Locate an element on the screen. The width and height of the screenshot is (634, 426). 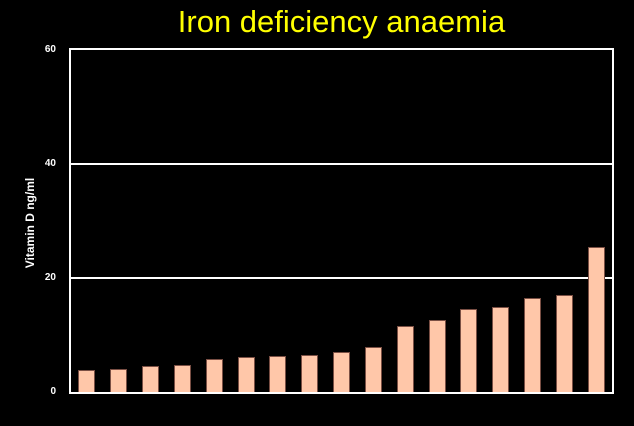
y-tick-label-0: 0 is located at coordinates (53, 391).